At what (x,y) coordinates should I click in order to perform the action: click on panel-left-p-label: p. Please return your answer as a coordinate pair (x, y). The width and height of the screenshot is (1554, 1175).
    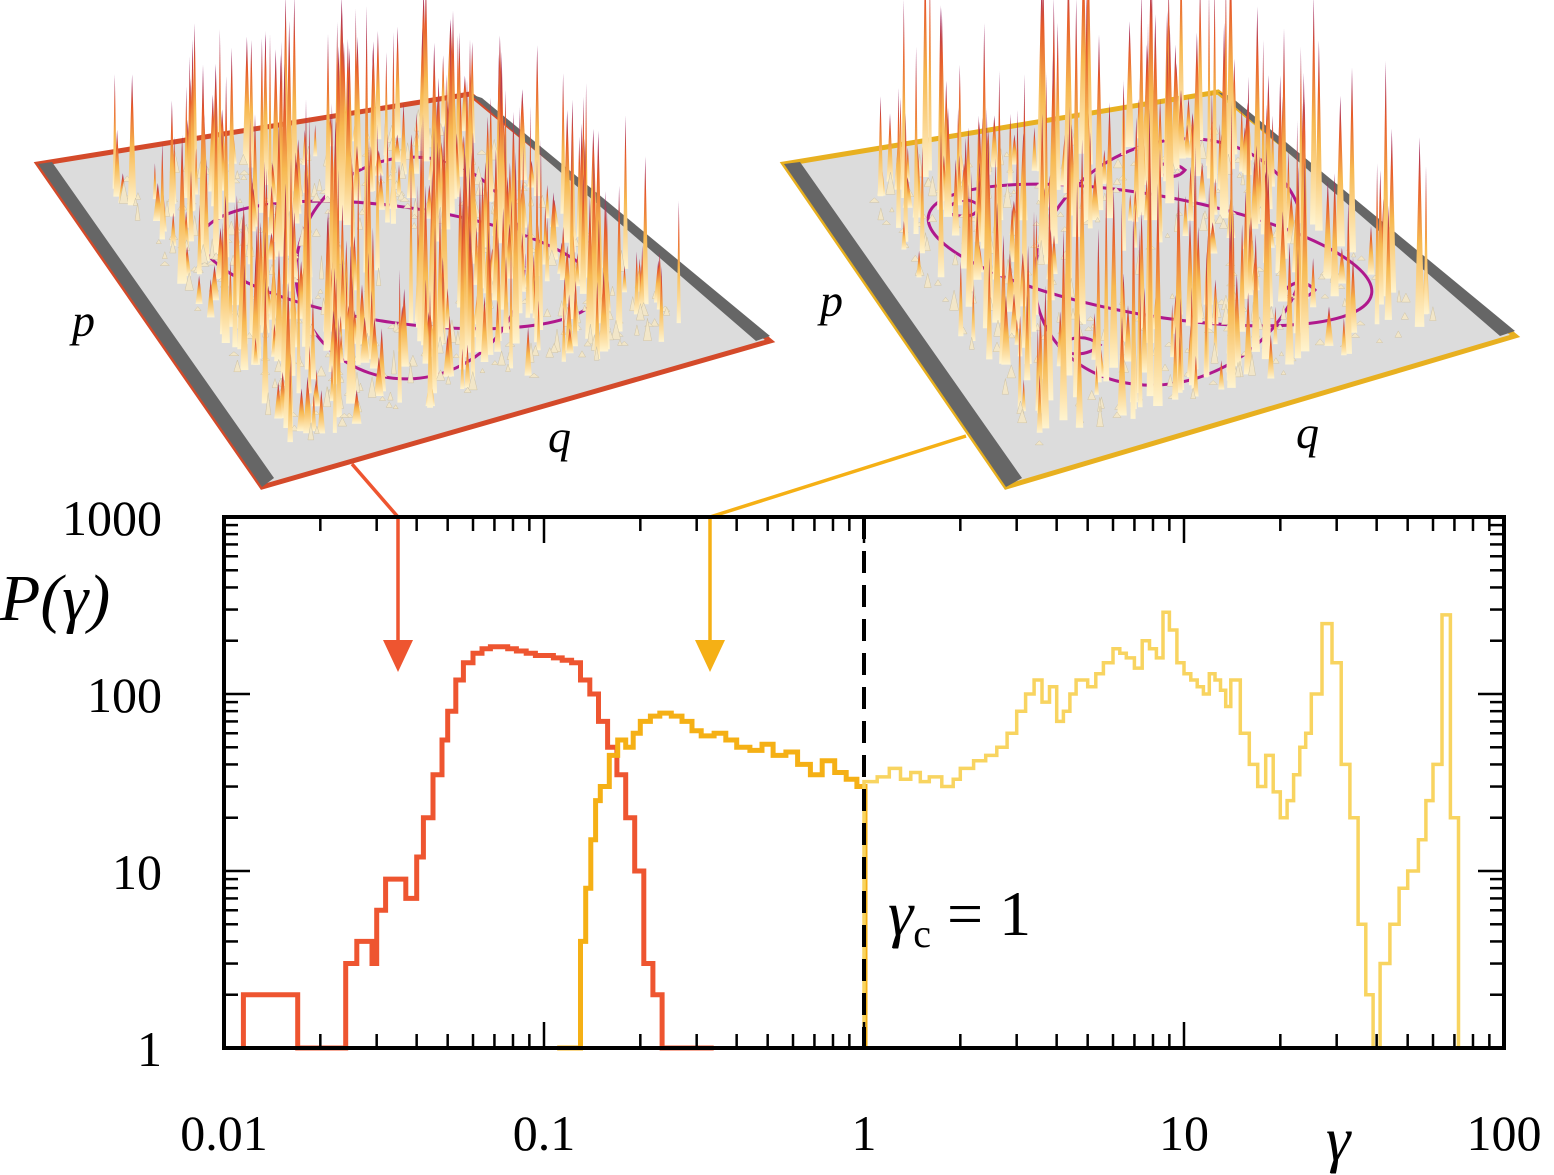
    Looking at the image, I should click on (82, 320).